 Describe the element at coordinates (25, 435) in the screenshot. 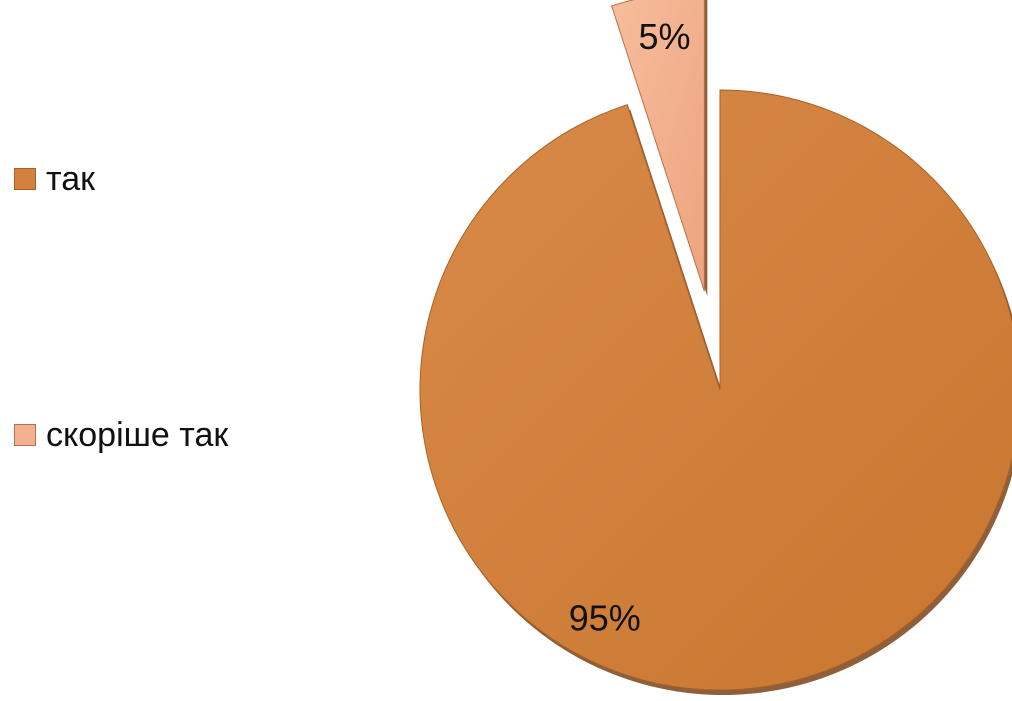

I see `legend-swatch-skorishe-tak` at that location.